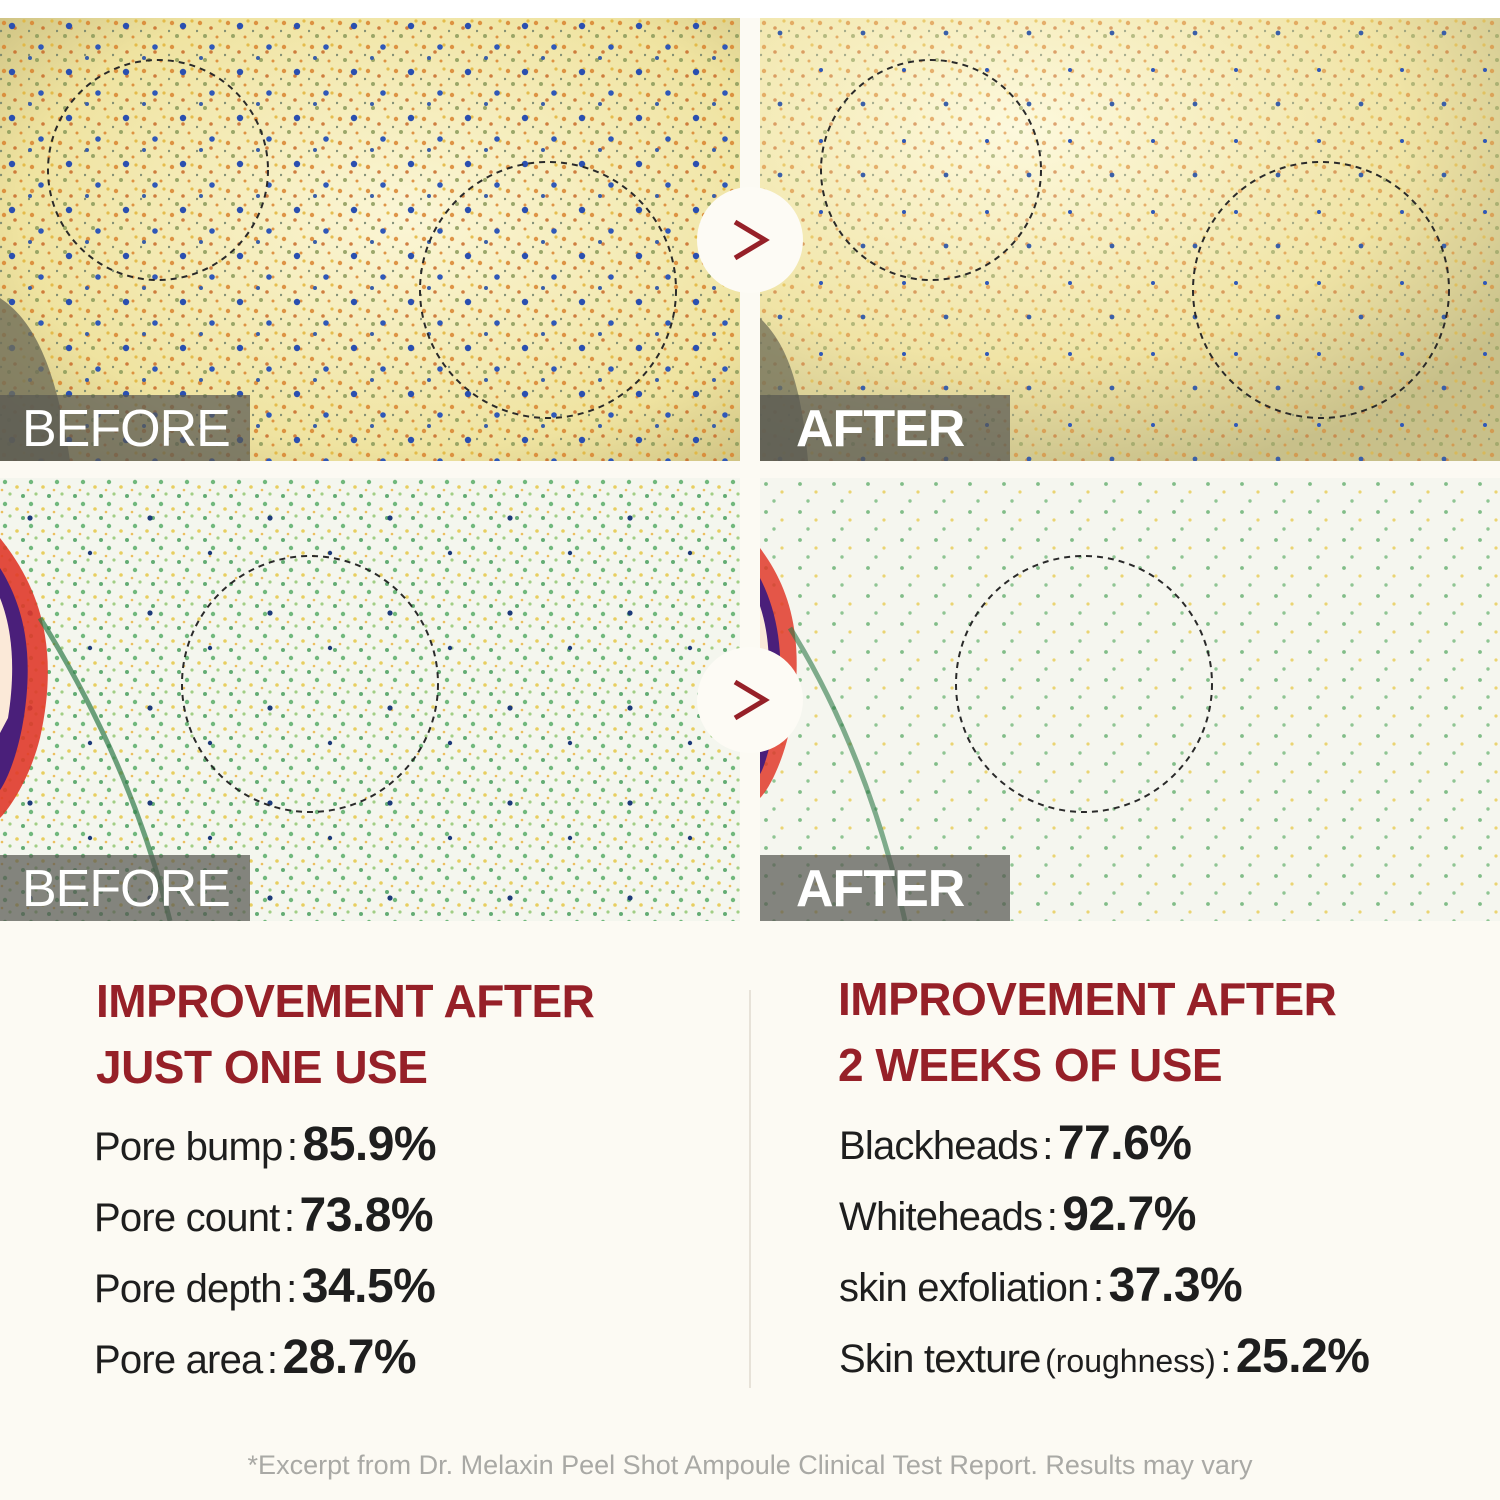 Image resolution: width=1500 pixels, height=1500 pixels. Describe the element at coordinates (1302, 1356) in the screenshot. I see `stat-value: 25.2%` at that location.